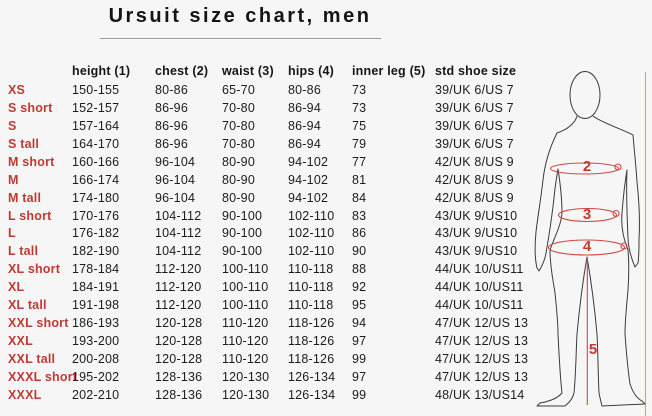 The image size is (652, 416). I want to click on waist-value: 120-130, so click(246, 376).